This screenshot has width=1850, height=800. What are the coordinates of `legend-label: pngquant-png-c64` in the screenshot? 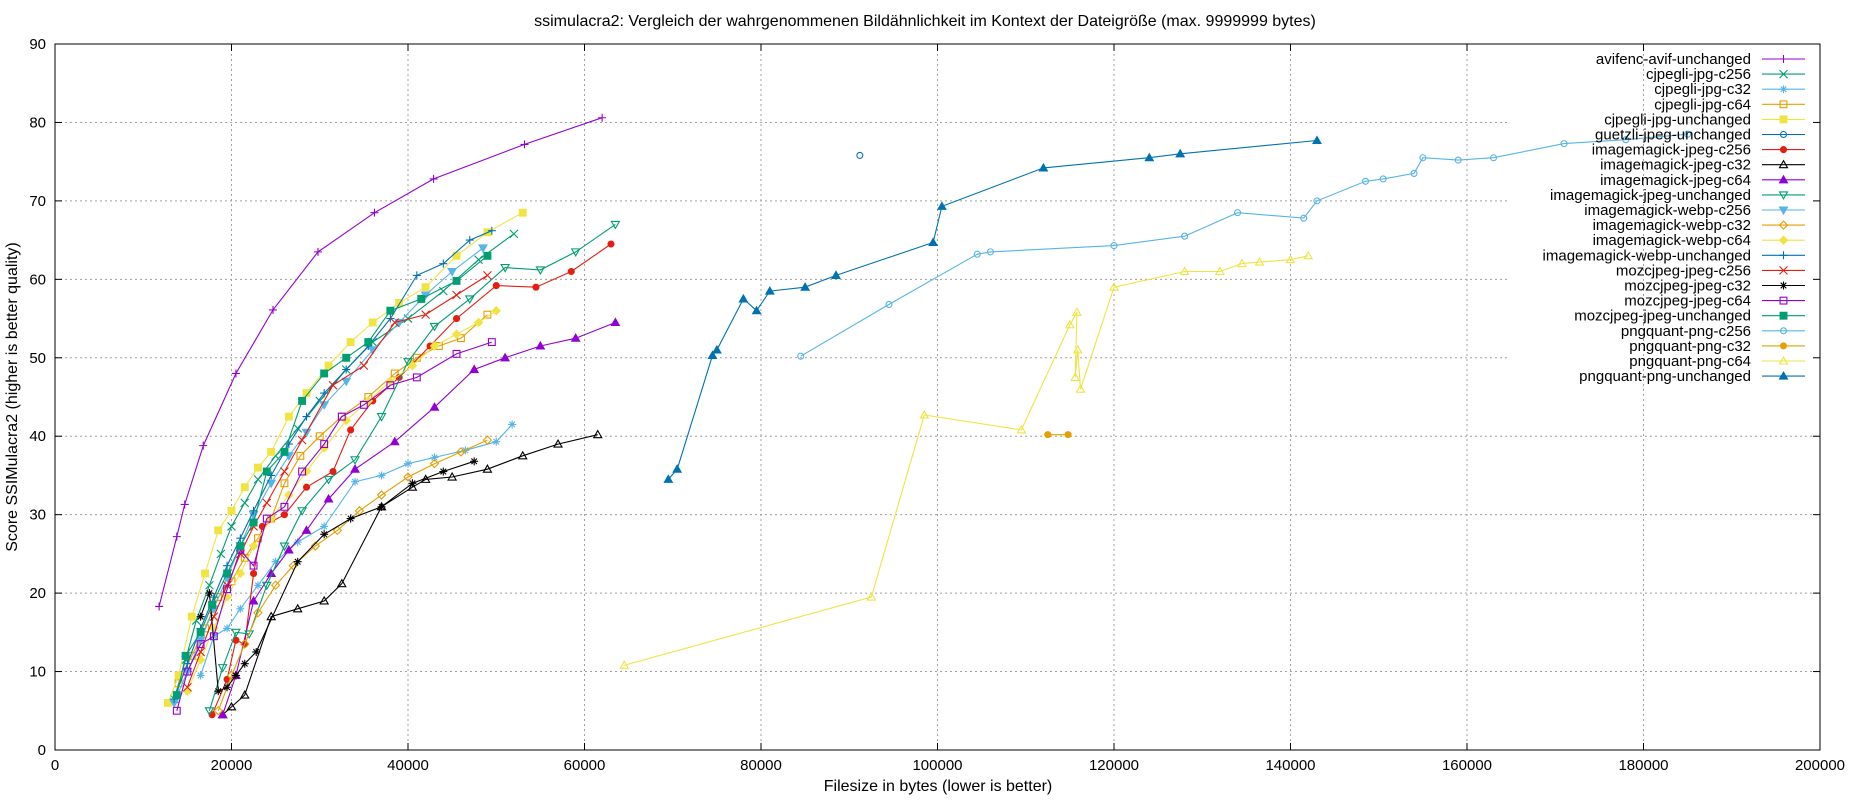 It's located at (1690, 361).